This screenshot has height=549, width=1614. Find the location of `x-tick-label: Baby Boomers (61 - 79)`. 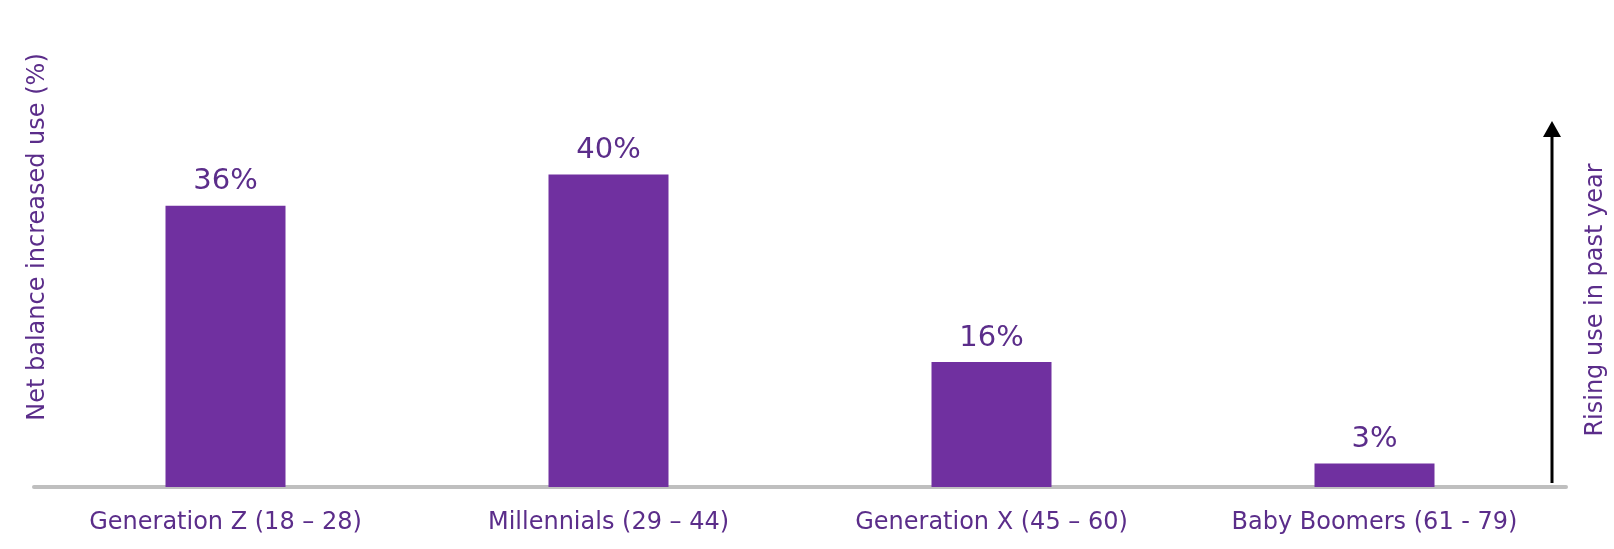

x-tick-label: Baby Boomers (61 - 79) is located at coordinates (1374, 521).